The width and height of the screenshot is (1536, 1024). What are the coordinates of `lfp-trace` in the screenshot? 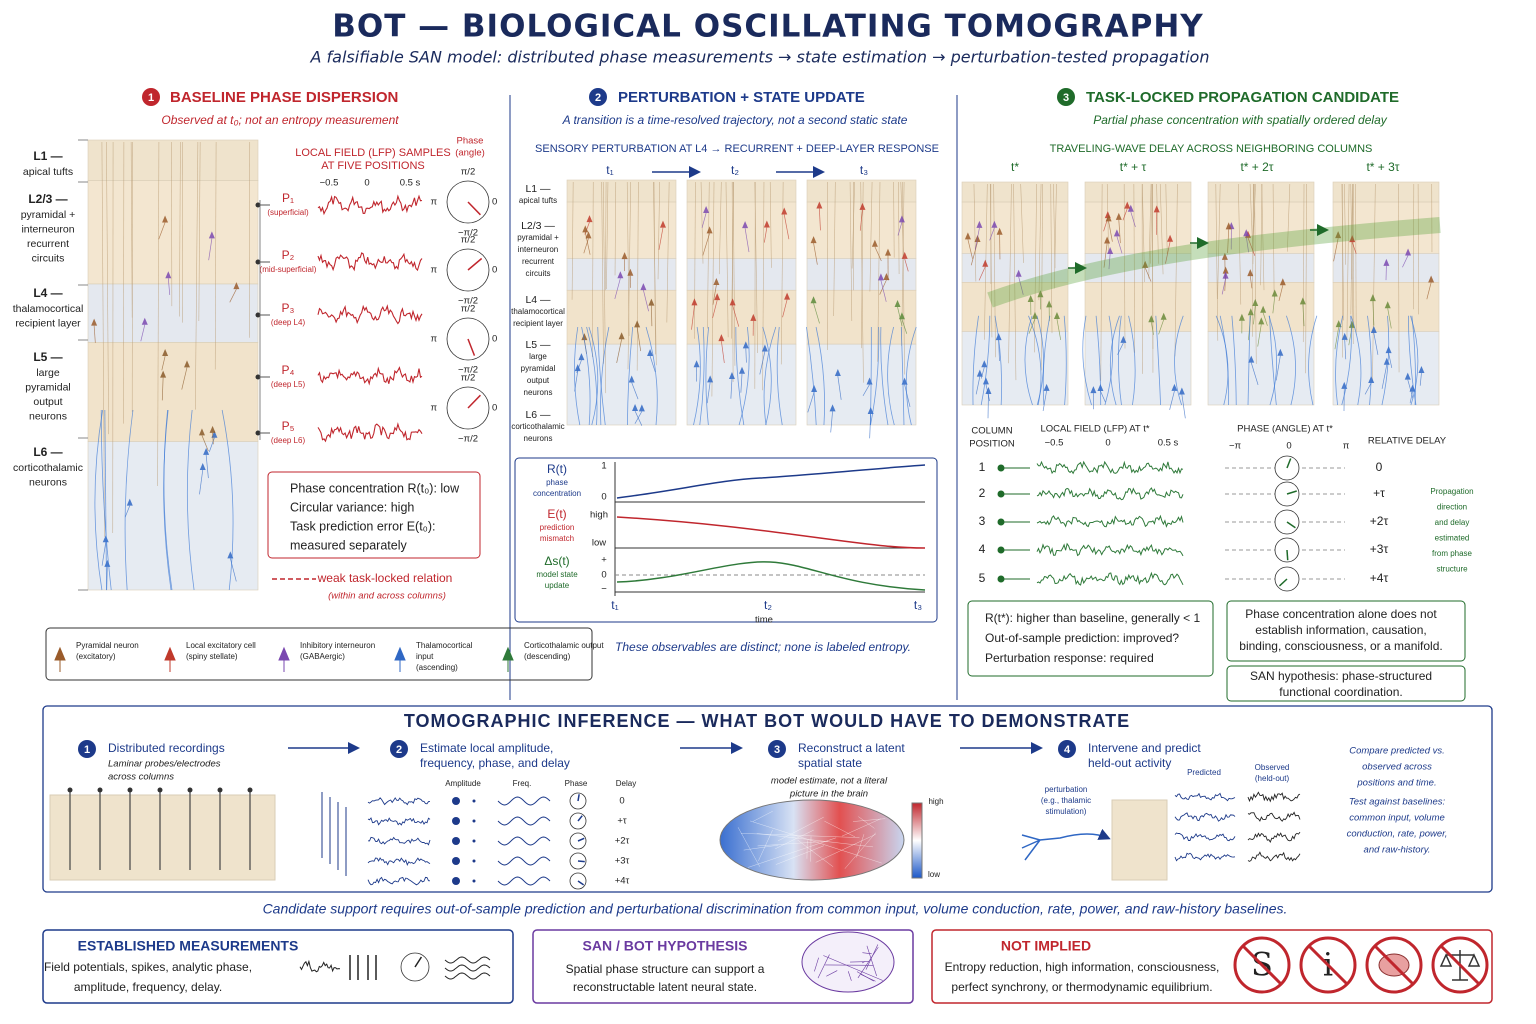 It's located at (370, 432).